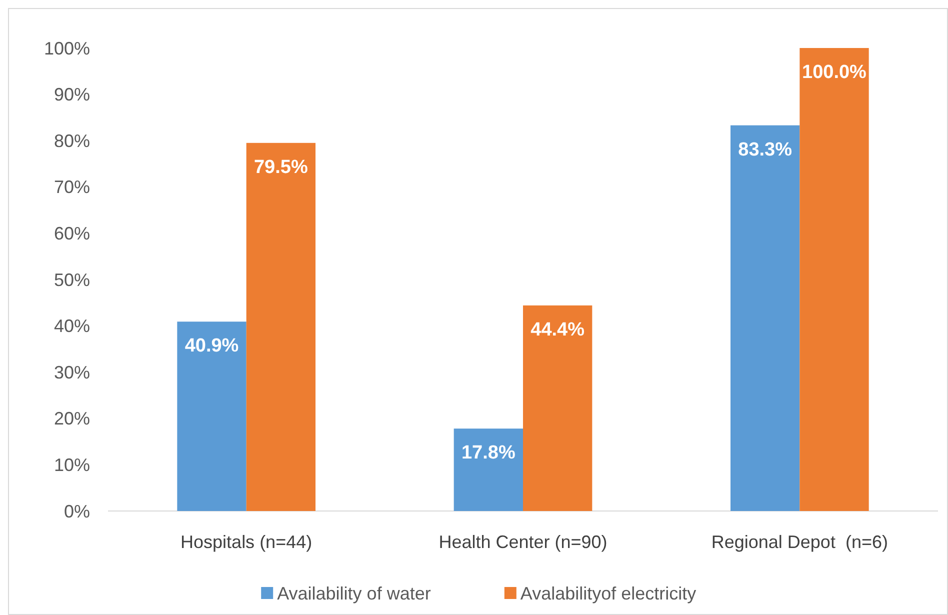  I want to click on legend-label: Avalabilityof electricity, so click(608, 593).